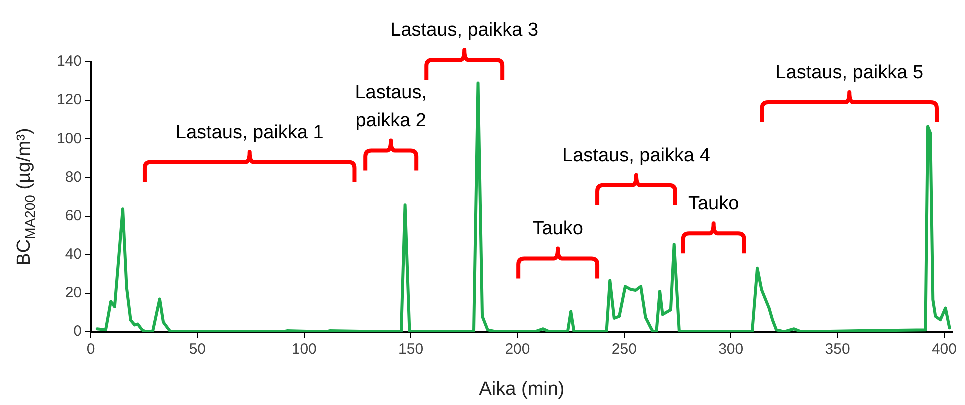 The image size is (965, 405). I want to click on y-axis-title: BCMA200 (µg/m³), so click(26, 197).